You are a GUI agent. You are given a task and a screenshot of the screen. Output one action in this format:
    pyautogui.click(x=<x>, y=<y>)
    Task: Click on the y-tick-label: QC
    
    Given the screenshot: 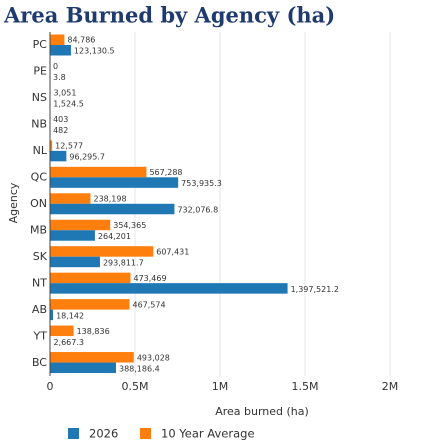 What is the action you would take?
    pyautogui.click(x=39, y=177)
    